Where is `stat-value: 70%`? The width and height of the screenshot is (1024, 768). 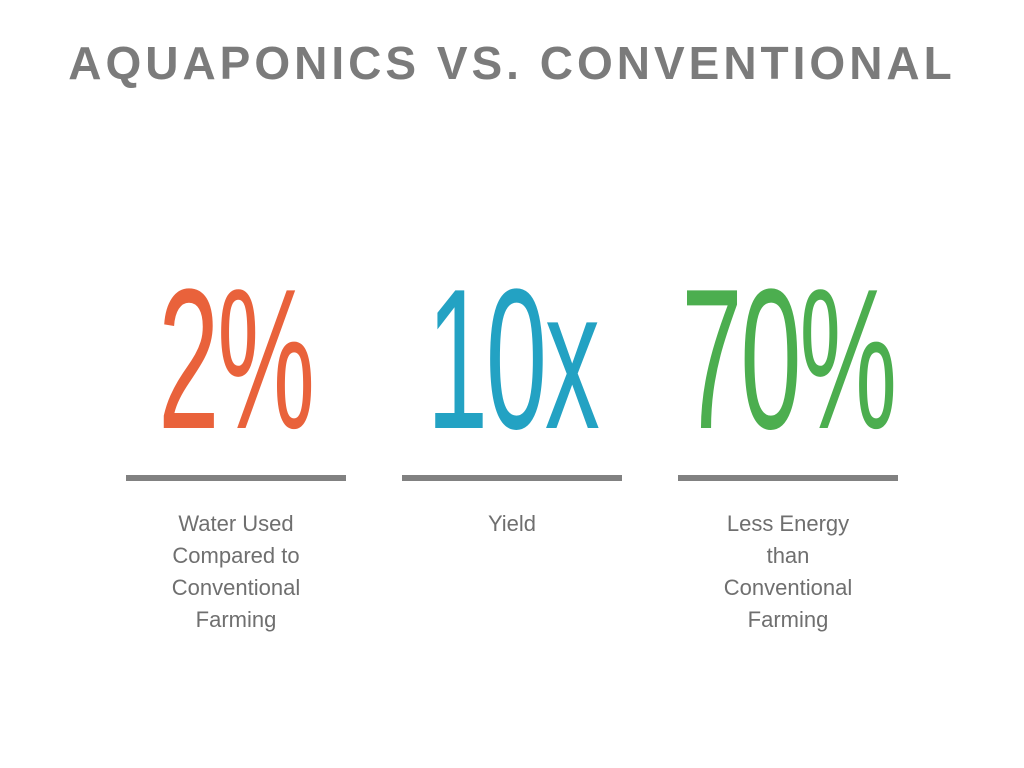 stat-value: 70% is located at coordinates (789, 359).